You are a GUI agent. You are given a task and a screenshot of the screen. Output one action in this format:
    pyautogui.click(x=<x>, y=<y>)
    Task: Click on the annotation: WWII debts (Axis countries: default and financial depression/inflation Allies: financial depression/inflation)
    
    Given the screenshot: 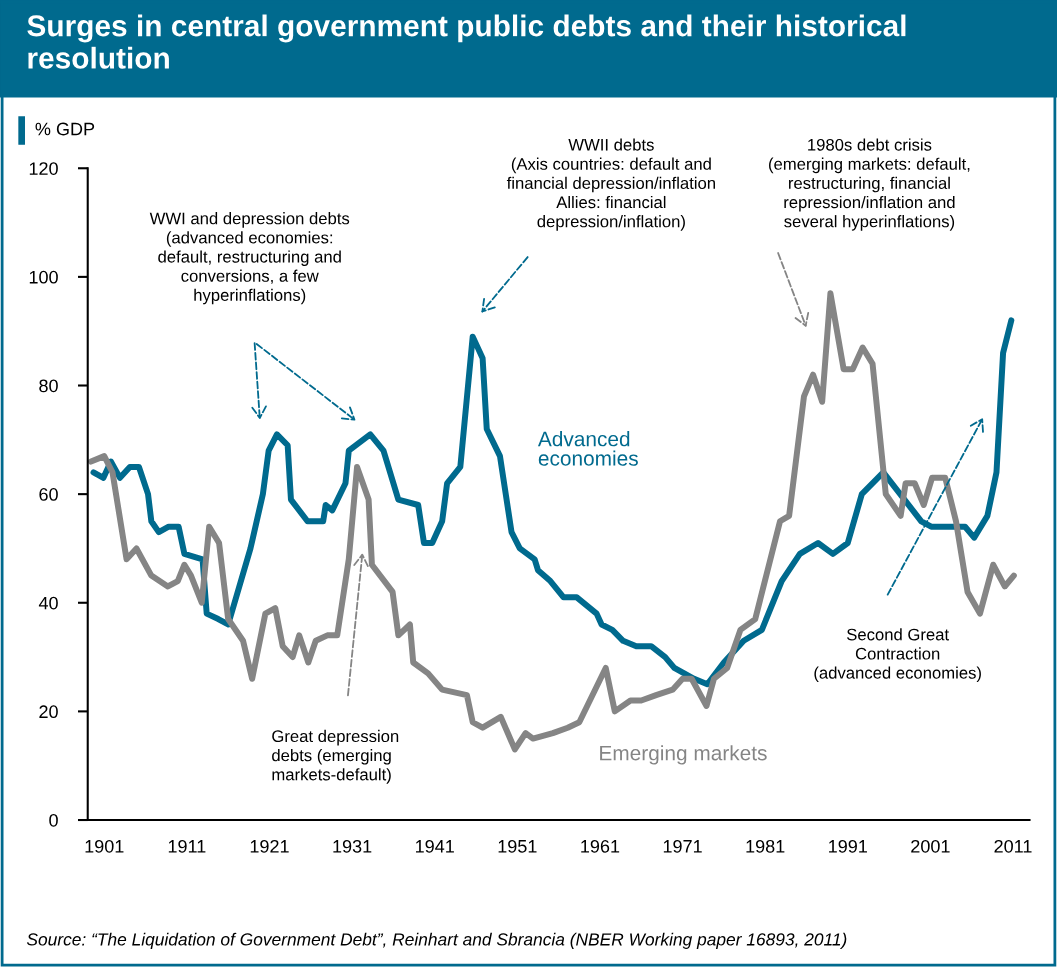 What is the action you would take?
    pyautogui.click(x=610, y=184)
    